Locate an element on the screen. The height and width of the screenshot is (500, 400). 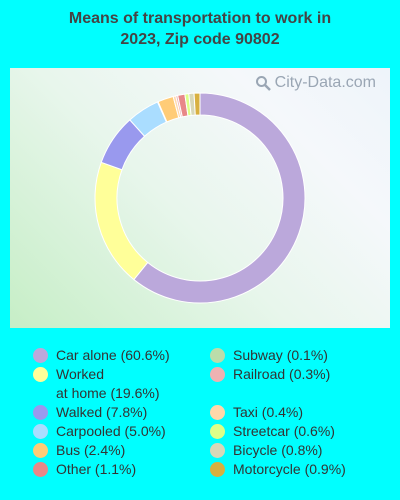
legend-item: Carpooled (5.0%) is located at coordinates (99, 431).